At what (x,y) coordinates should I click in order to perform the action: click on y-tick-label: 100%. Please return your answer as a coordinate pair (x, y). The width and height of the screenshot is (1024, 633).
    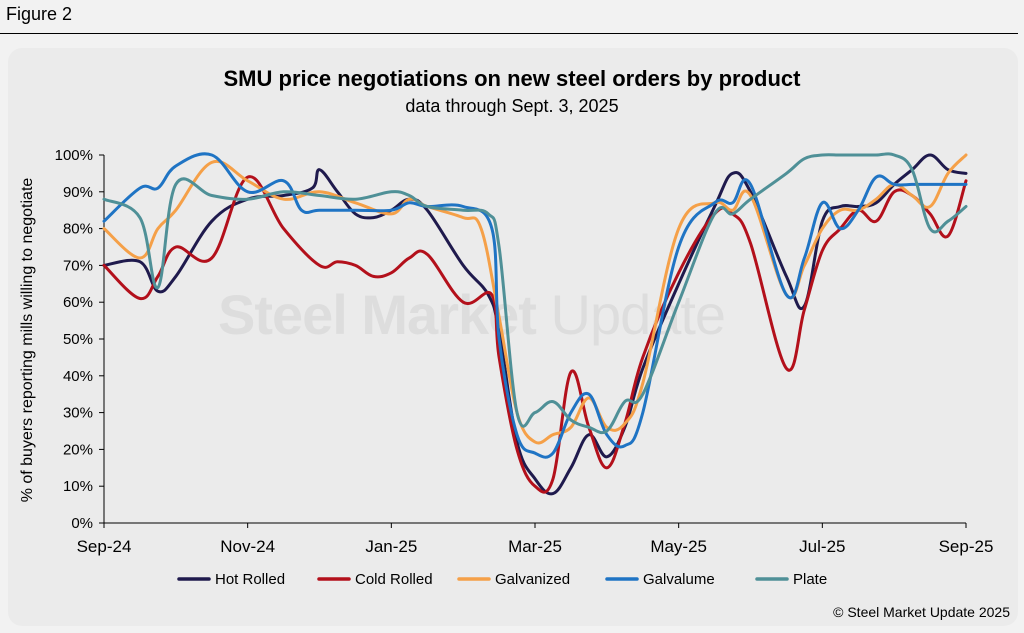
    Looking at the image, I should click on (74, 155).